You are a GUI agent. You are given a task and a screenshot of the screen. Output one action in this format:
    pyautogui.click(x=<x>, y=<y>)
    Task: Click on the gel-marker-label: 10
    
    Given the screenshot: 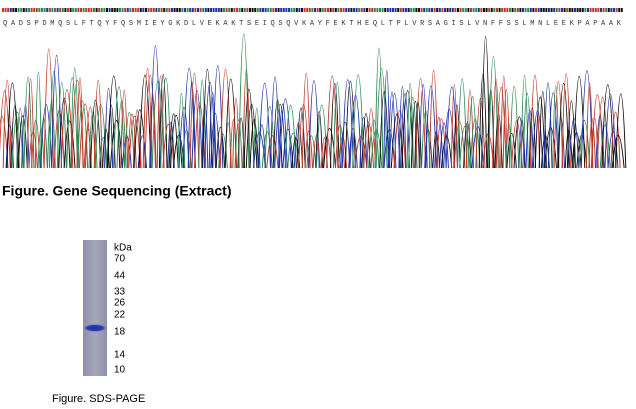 What is the action you would take?
    pyautogui.click(x=120, y=370)
    